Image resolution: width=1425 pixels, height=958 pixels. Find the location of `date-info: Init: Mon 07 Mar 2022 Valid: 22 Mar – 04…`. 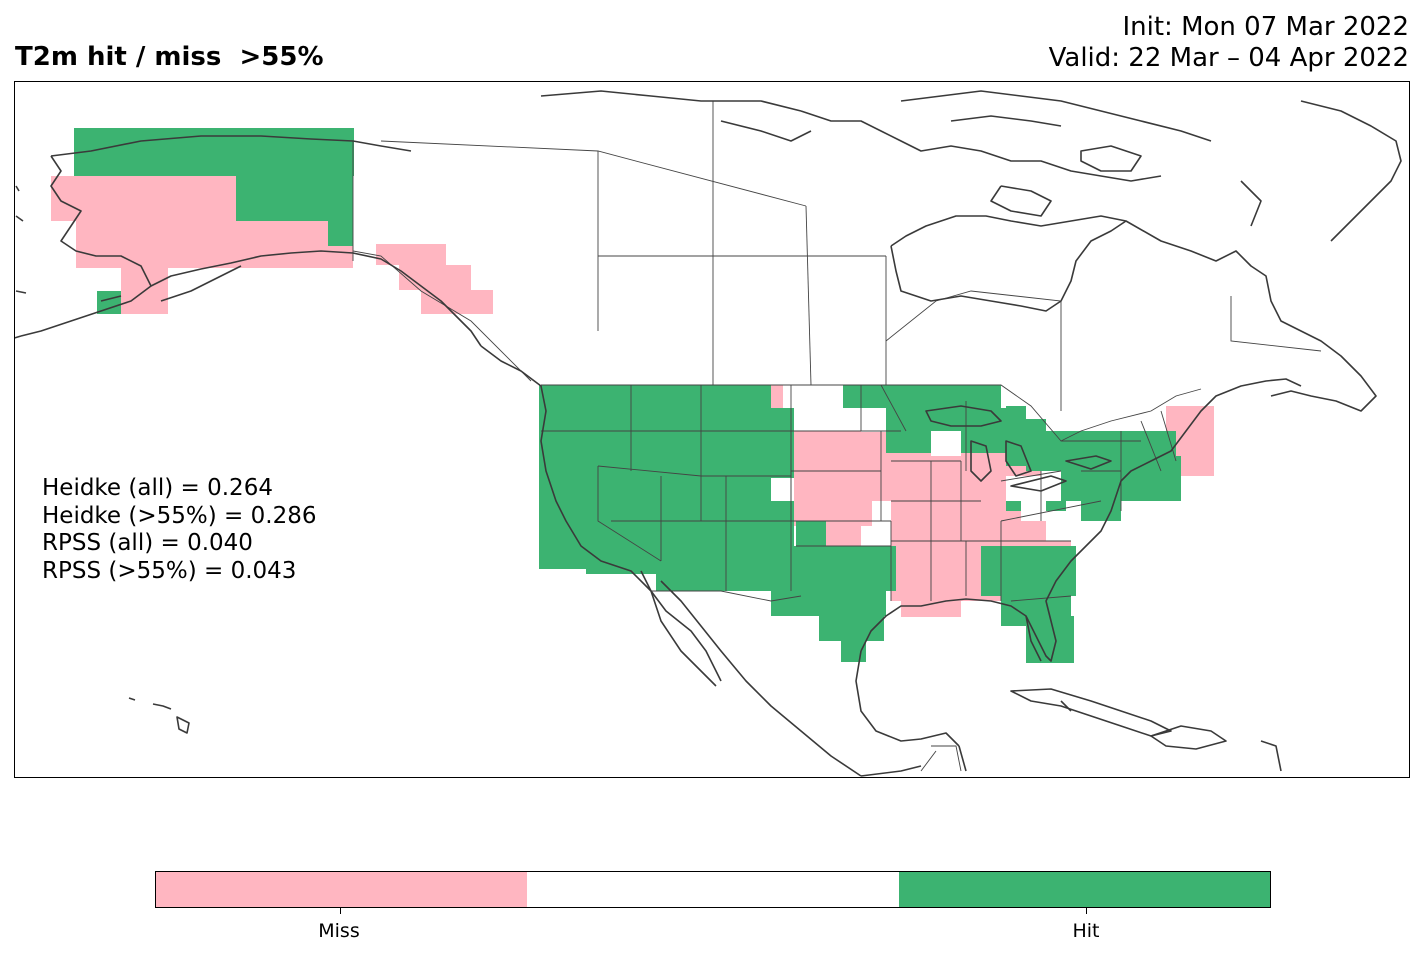

date-info: Init: Mon 07 Mar 2022 Valid: 22 Mar – 04… is located at coordinates (1229, 43).